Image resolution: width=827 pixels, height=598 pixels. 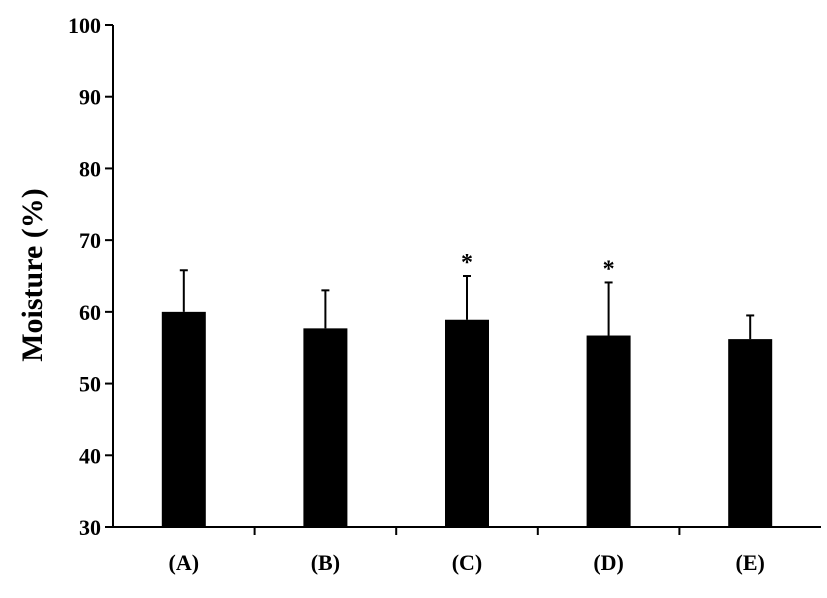 I want to click on x-axis: (A) (B) (C) (D) (E), so click(x=467, y=550).